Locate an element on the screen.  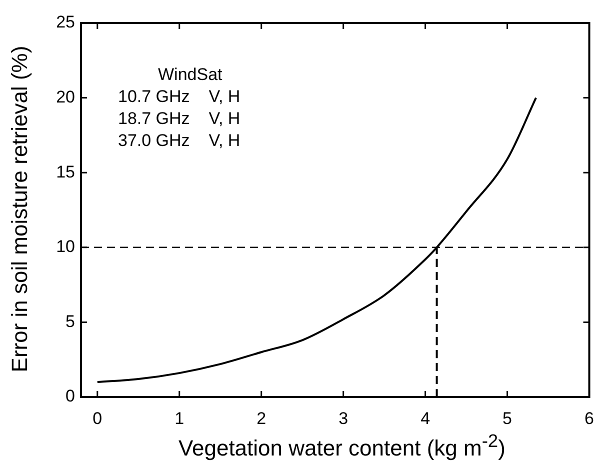
x-tick-label: 1 is located at coordinates (179, 418).